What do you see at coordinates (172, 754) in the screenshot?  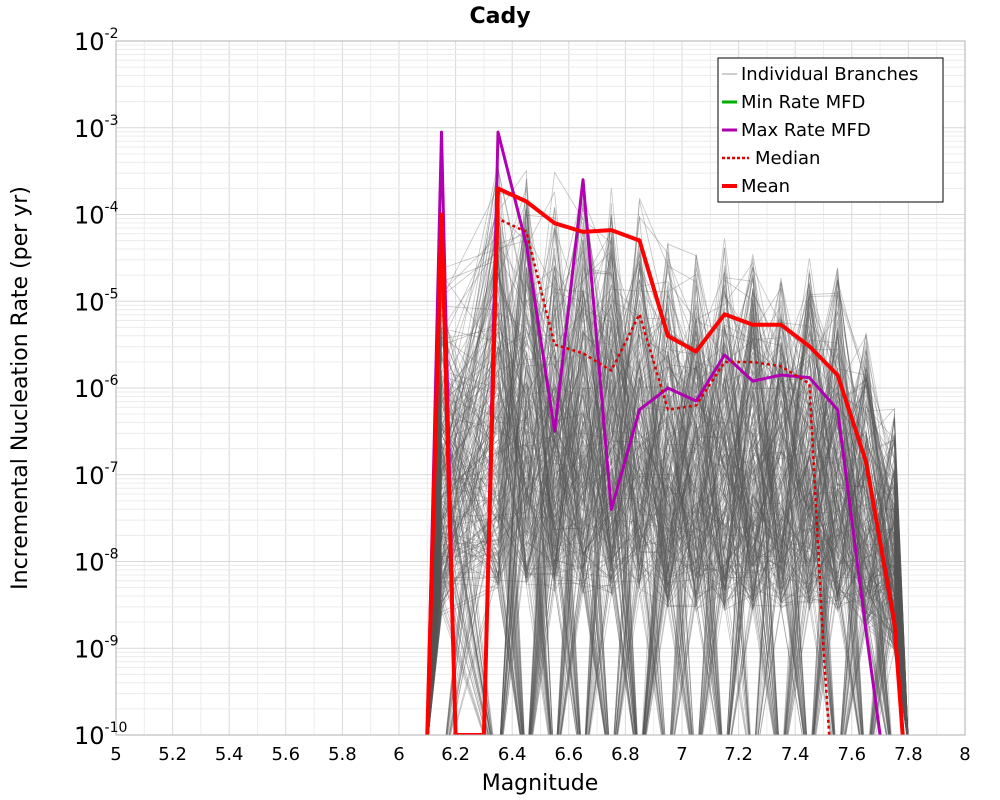 I see `x-tick-label: 5.2` at bounding box center [172, 754].